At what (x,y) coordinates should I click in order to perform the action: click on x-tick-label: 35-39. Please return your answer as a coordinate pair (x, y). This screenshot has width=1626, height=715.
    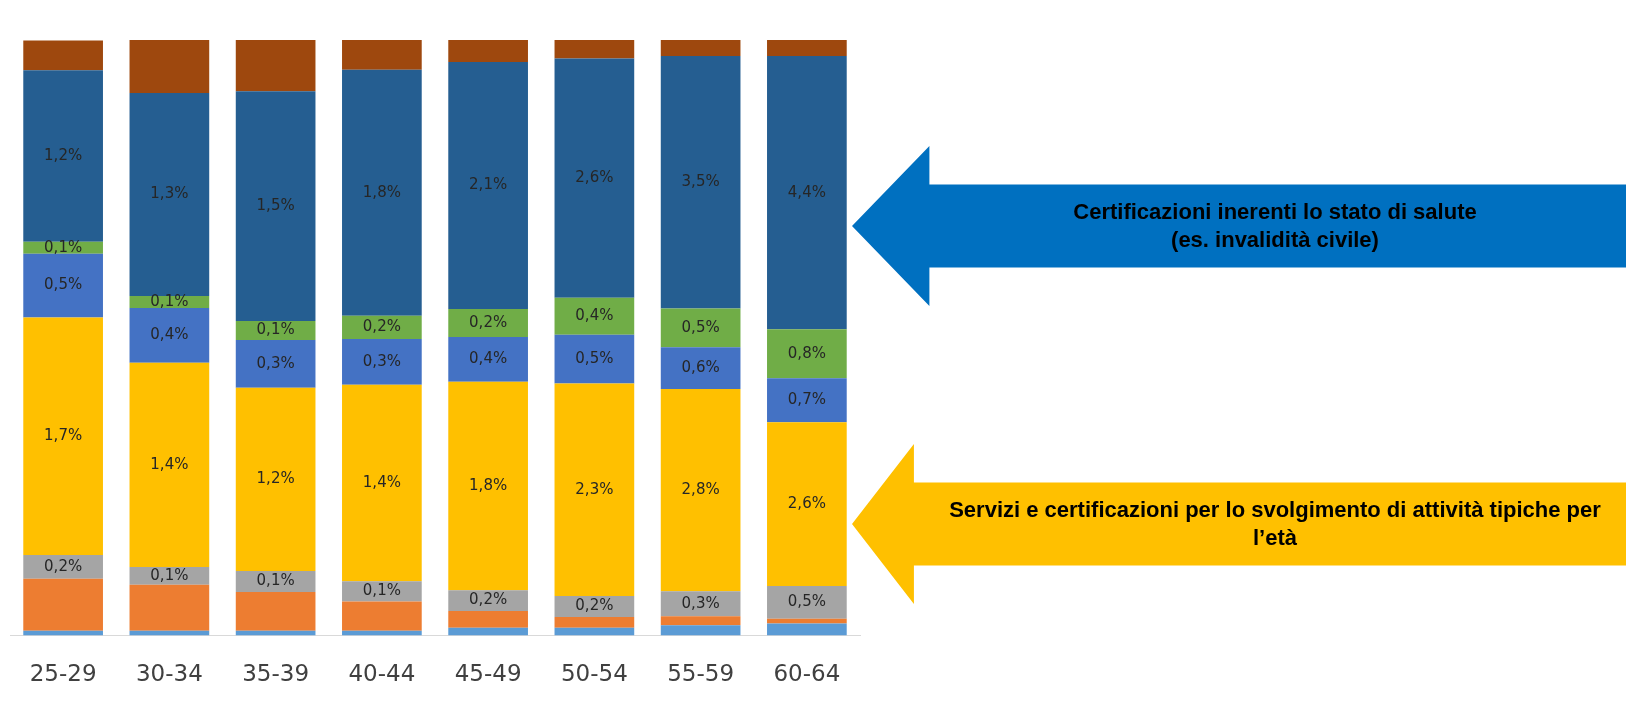
    Looking at the image, I should click on (276, 673).